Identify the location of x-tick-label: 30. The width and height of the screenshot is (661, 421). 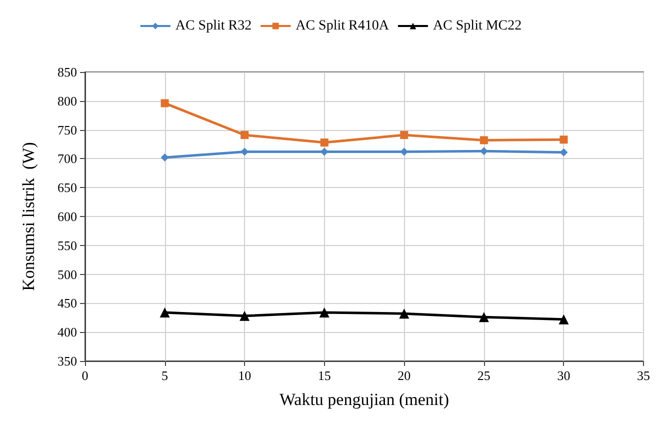
(563, 375).